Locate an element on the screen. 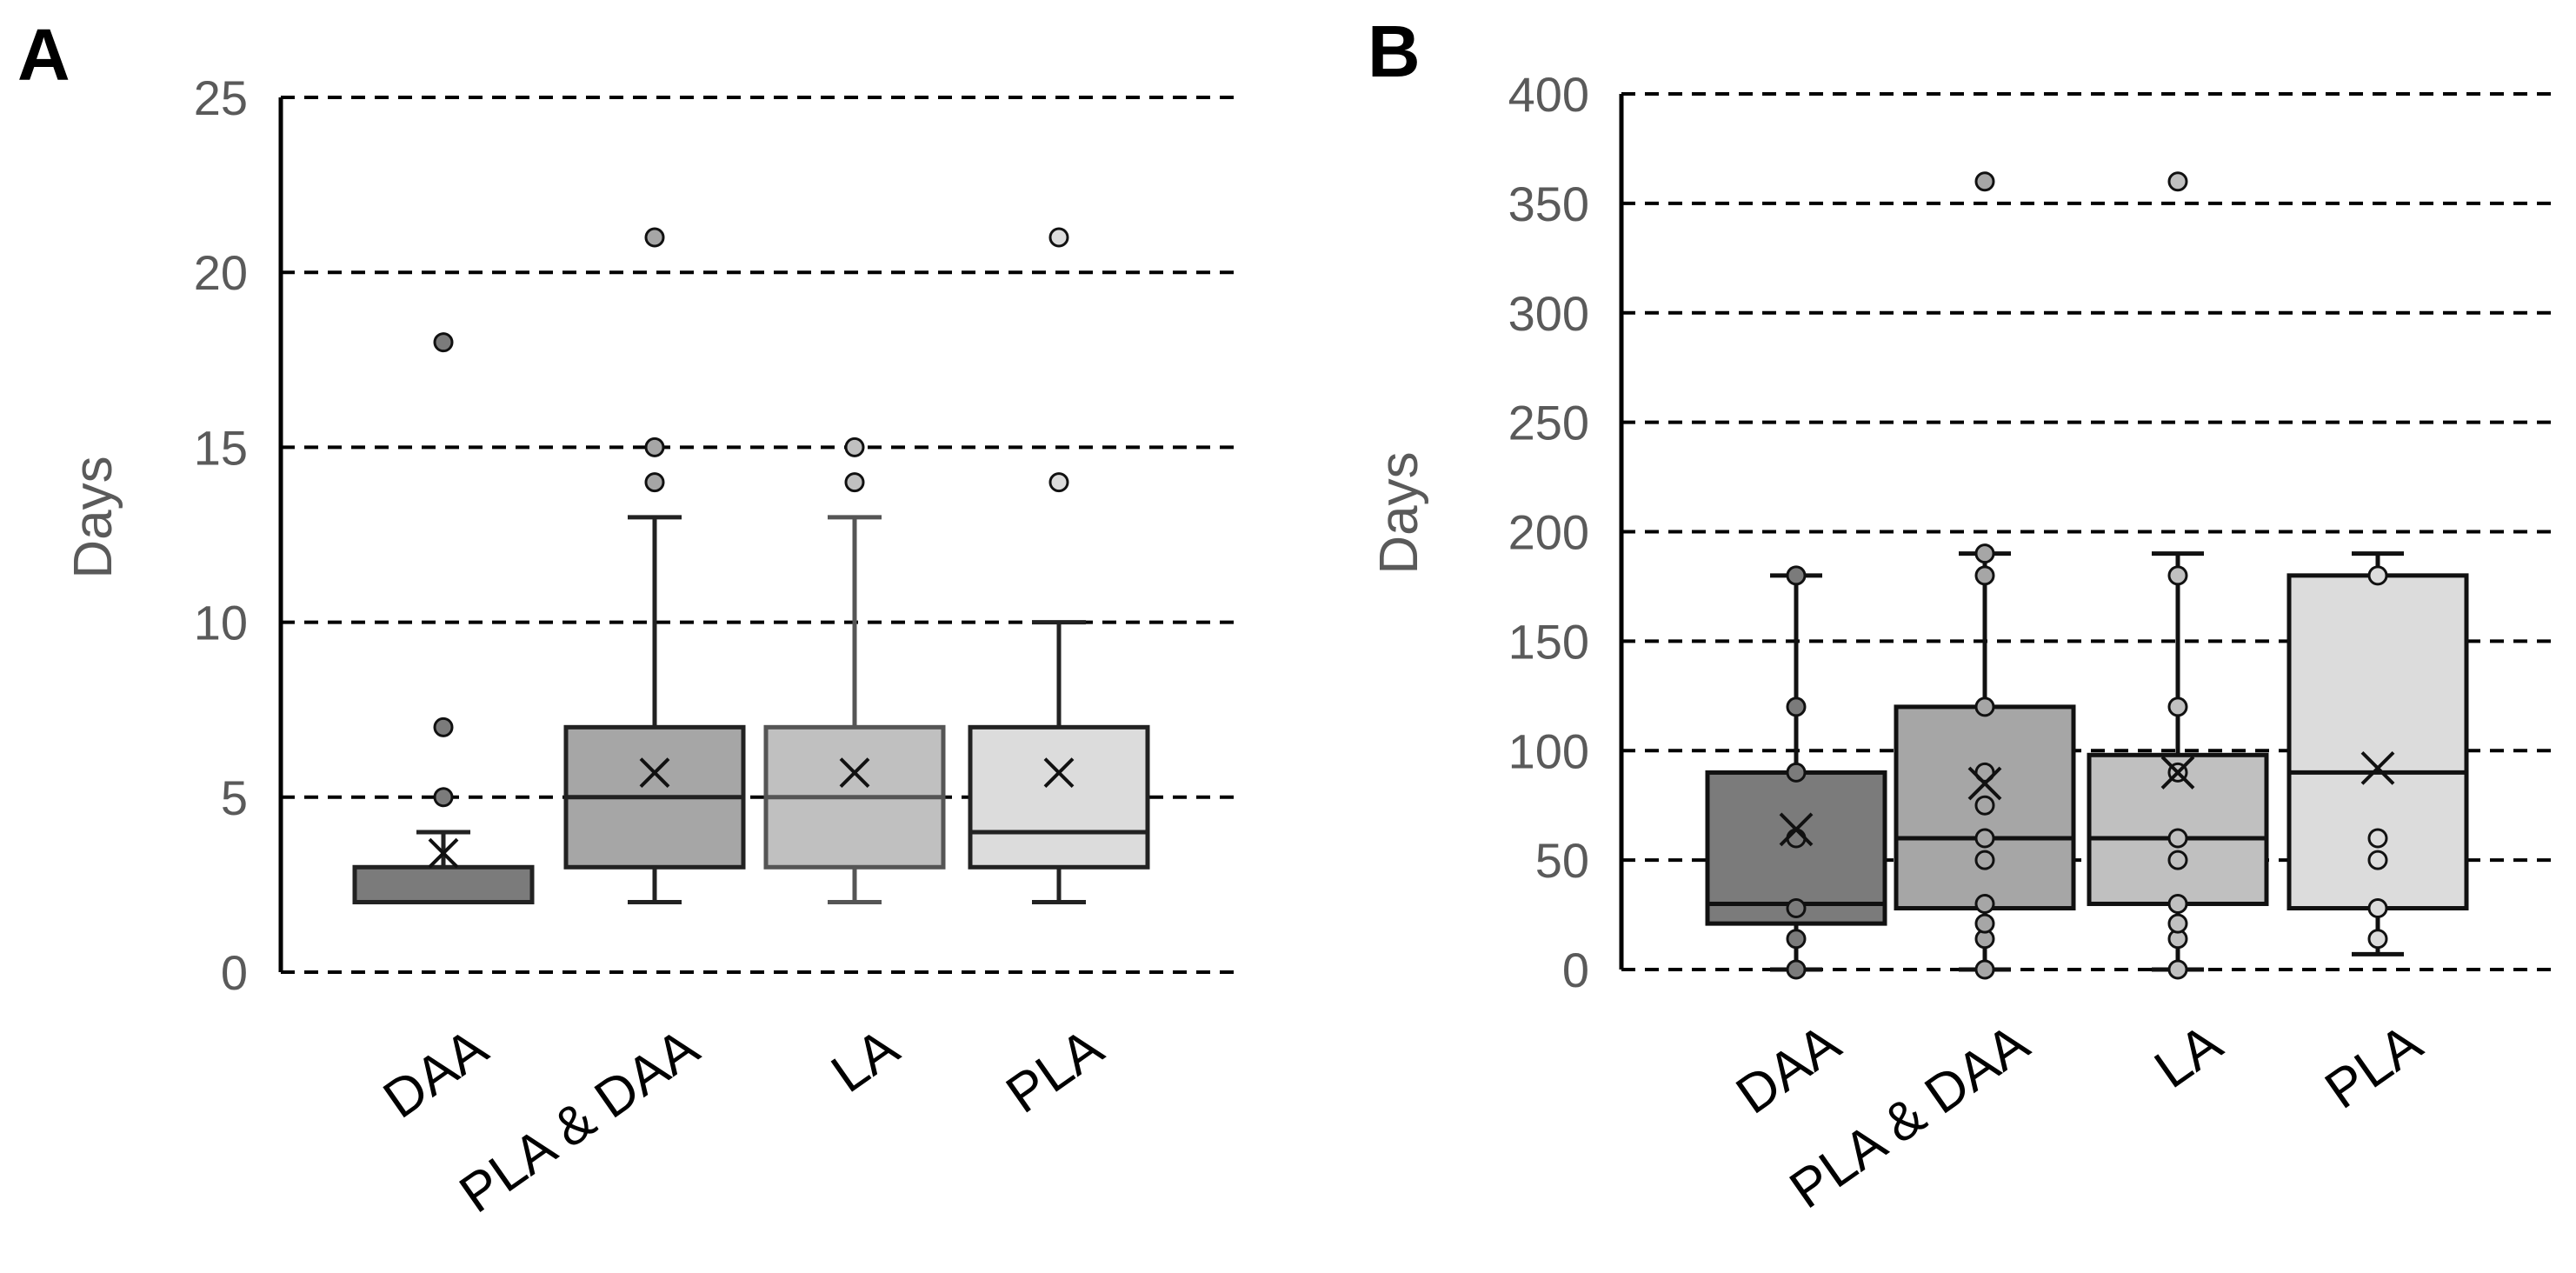 This screenshot has height=1273, width=2576. panel-a-category-label: LA is located at coordinates (865, 1060).